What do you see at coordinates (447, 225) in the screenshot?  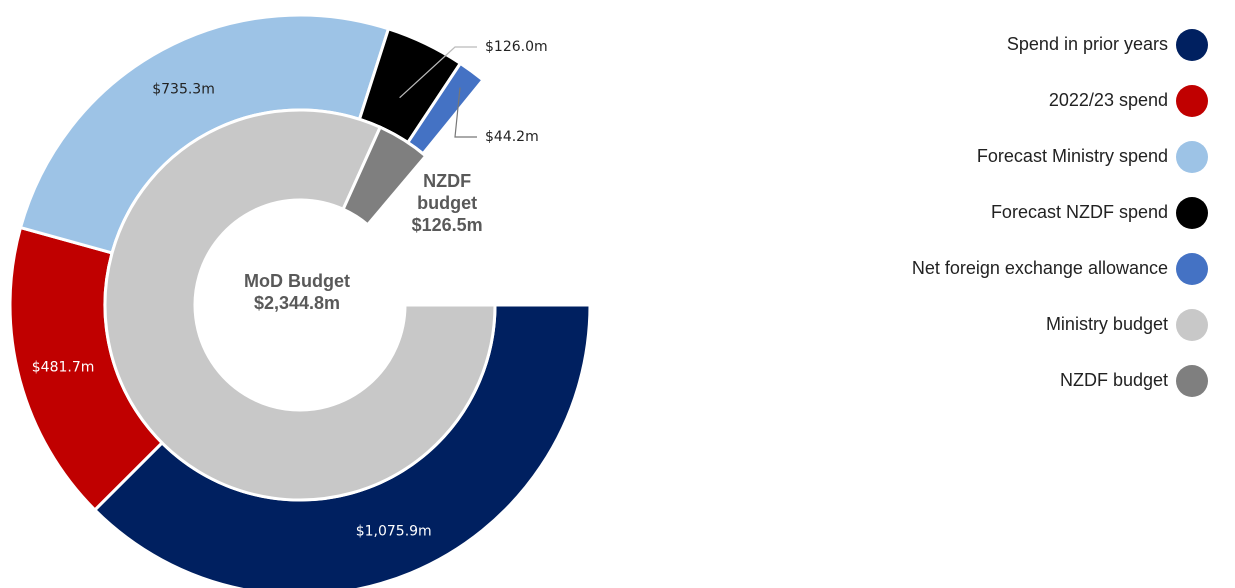 I see `ring-value-label: $126.5m` at bounding box center [447, 225].